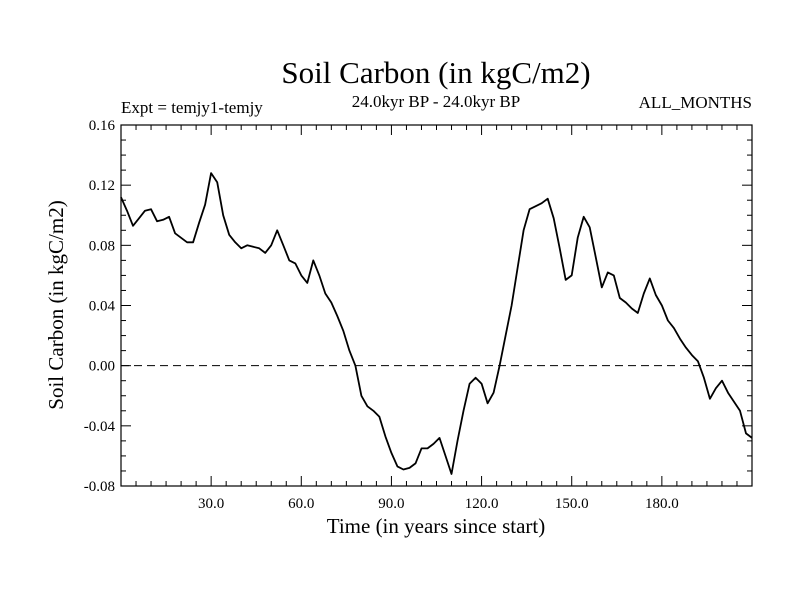 The width and height of the screenshot is (800, 600). What do you see at coordinates (100, 427) in the screenshot?
I see `y-tick-label: -0.04` at bounding box center [100, 427].